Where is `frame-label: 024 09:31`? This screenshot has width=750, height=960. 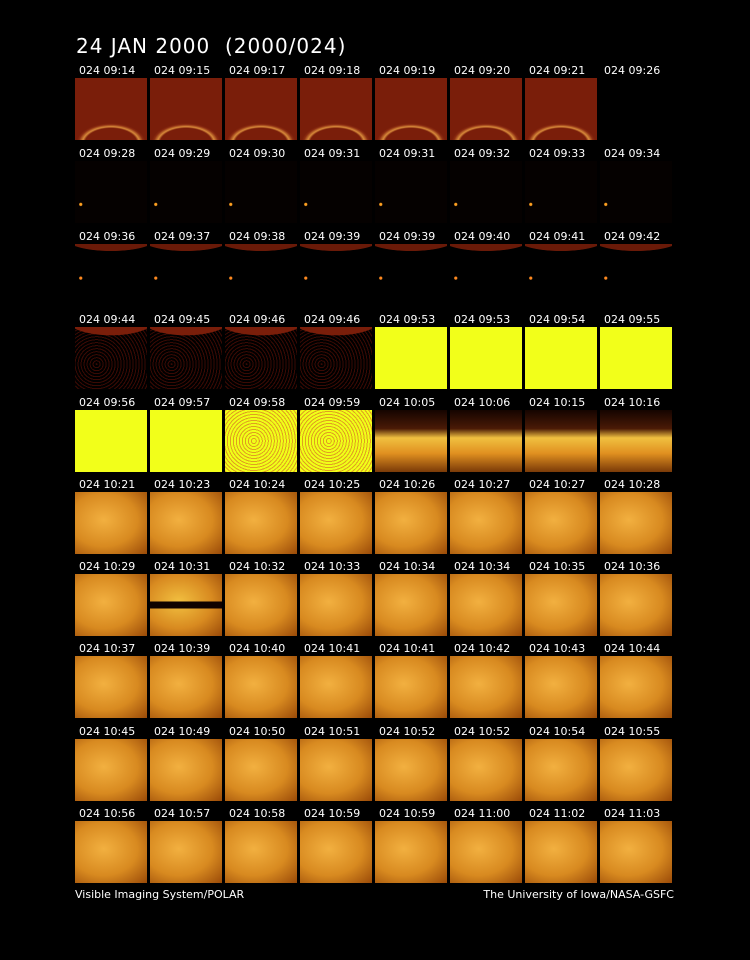
frame-label: 024 09:31 is located at coordinates (332, 153).